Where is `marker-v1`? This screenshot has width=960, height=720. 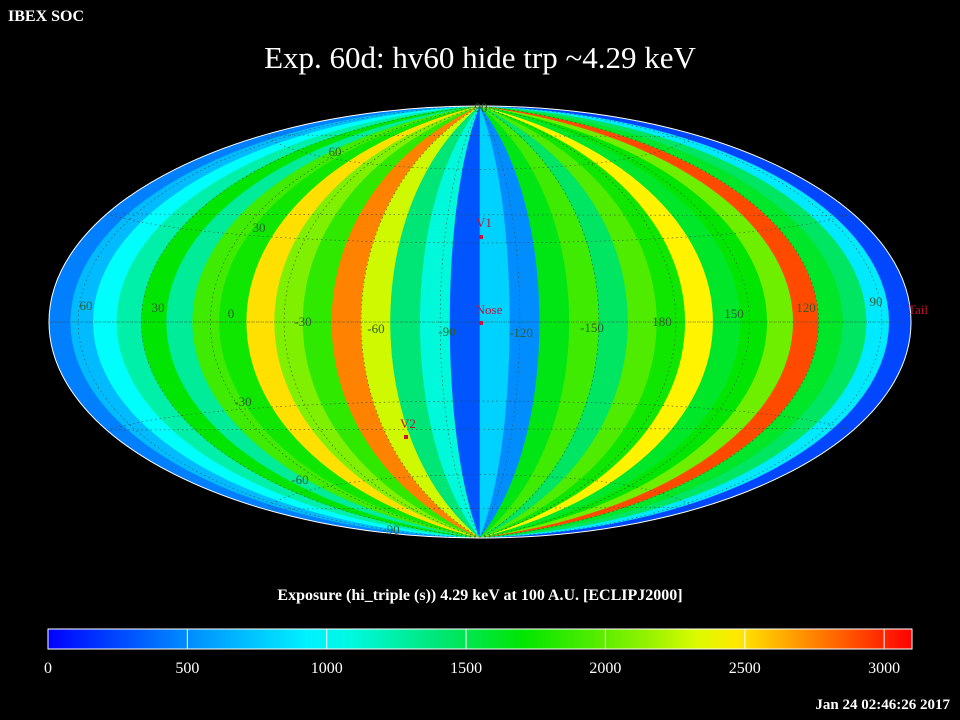 marker-v1 is located at coordinates (481, 237).